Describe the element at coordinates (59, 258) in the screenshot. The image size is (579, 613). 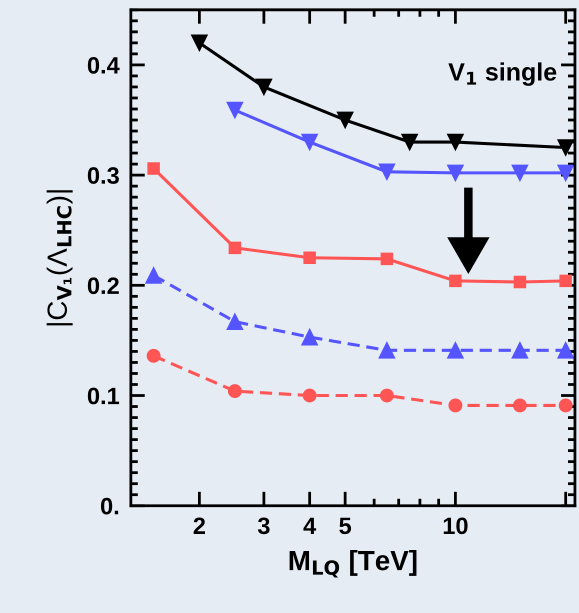
I see `y-axis-title: |C$_{V₁}$(Λ$_{LHC}$)|` at that location.